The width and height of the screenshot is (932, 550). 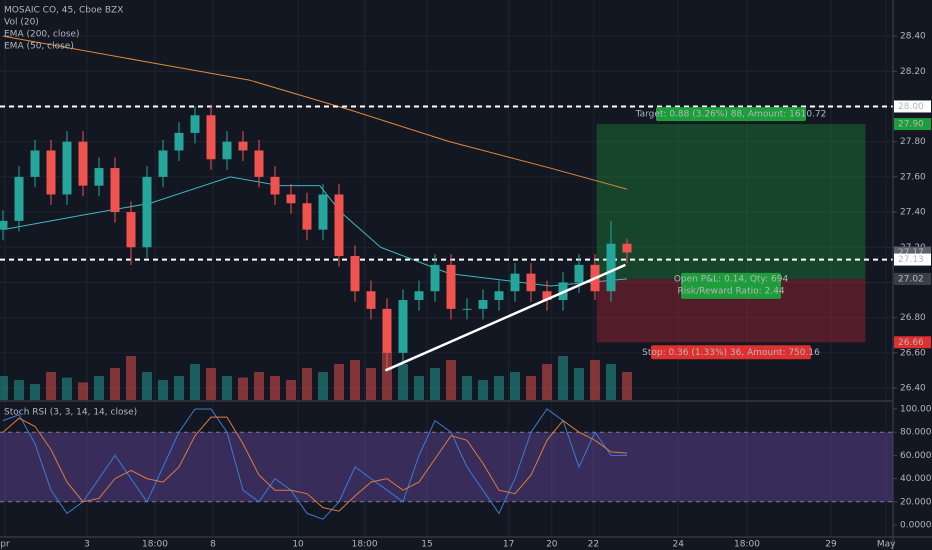 I want to click on y-tick-label: 27.60, so click(x=913, y=177).